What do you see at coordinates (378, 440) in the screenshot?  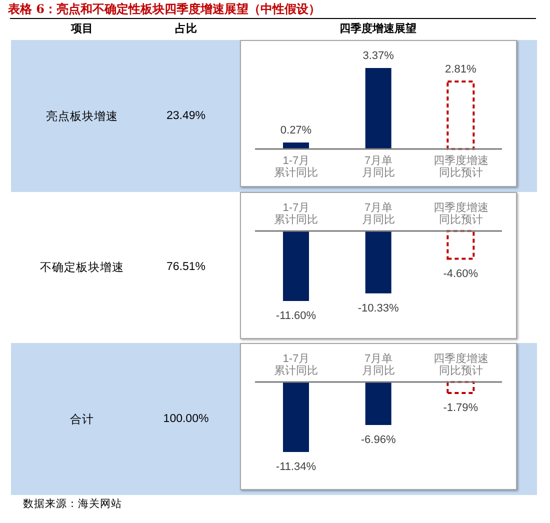 I see `data-label: -6.96%` at bounding box center [378, 440].